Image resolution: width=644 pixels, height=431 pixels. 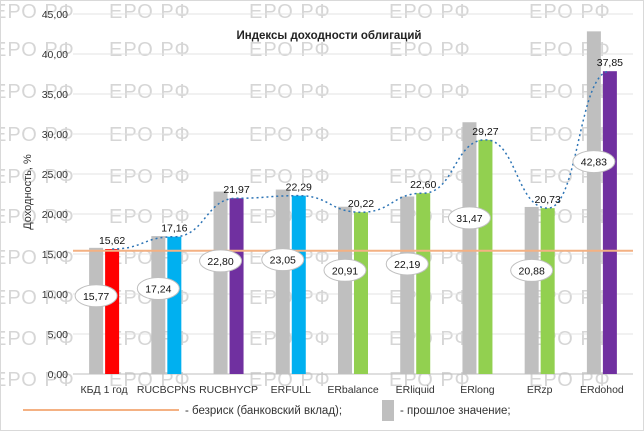 What do you see at coordinates (610, 63) in the screenshot?
I see `label-current-8: 37,85` at bounding box center [610, 63].